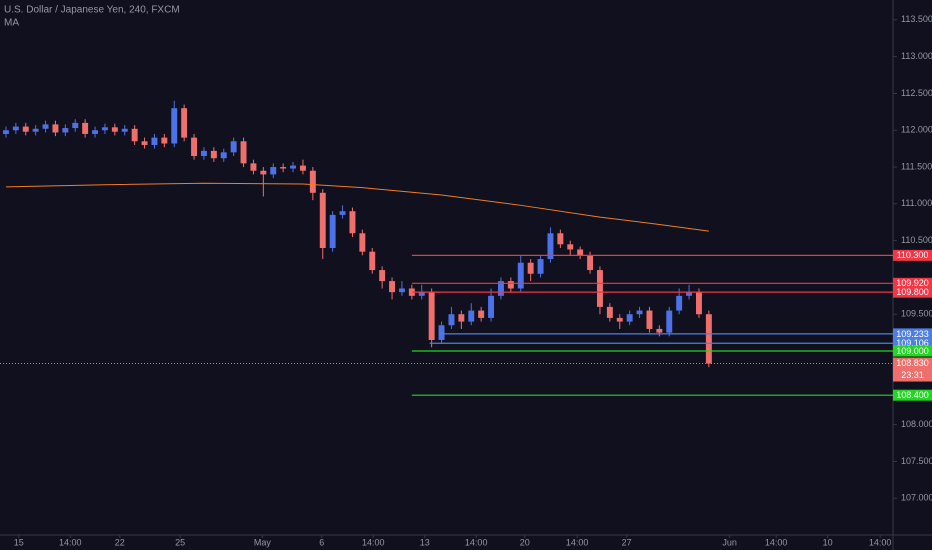 This screenshot has width=932, height=550. Describe the element at coordinates (912, 363) in the screenshot. I see `last-price-label: 108.830` at that location.